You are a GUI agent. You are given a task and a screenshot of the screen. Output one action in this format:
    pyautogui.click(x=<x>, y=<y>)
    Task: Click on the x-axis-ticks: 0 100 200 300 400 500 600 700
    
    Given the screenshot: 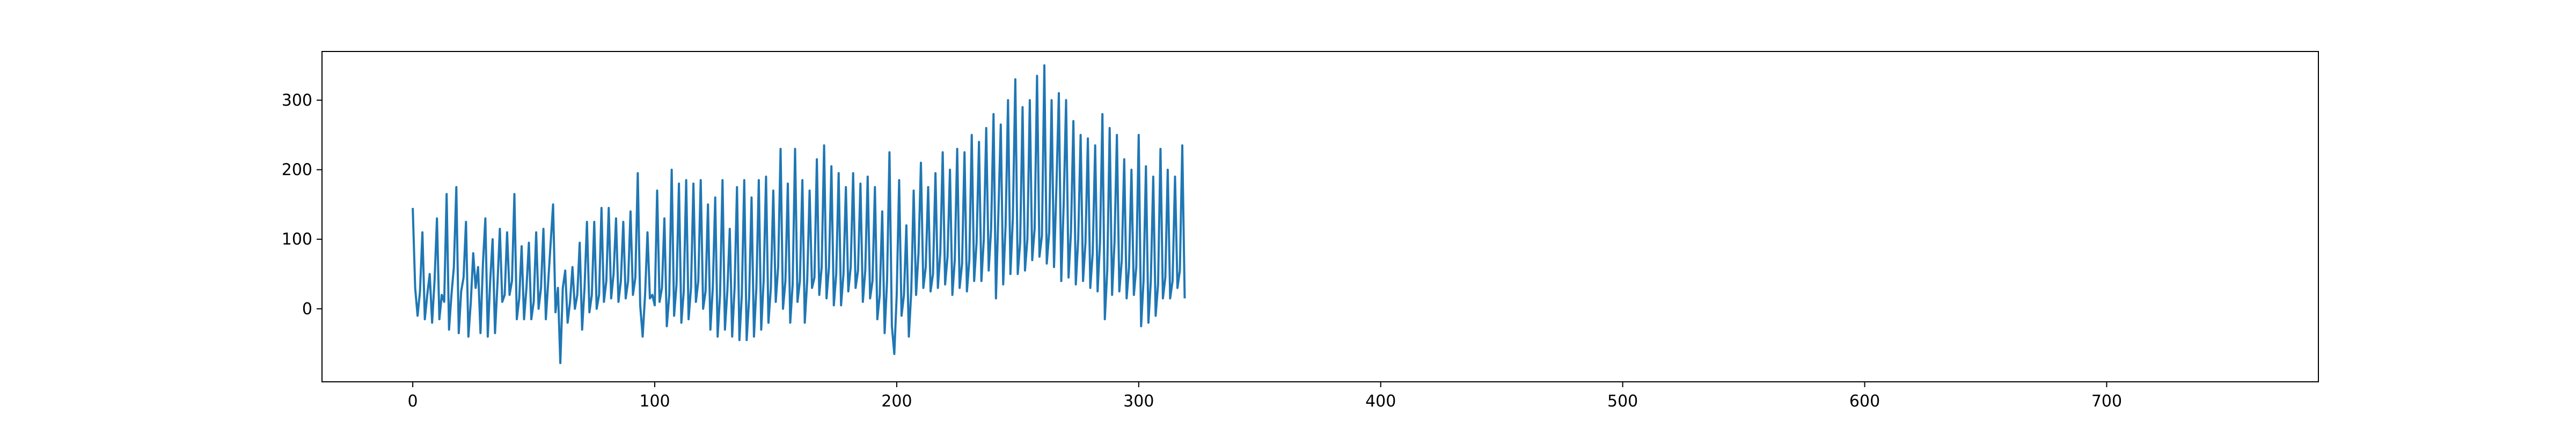 What is the action you would take?
    pyautogui.click(x=1265, y=396)
    